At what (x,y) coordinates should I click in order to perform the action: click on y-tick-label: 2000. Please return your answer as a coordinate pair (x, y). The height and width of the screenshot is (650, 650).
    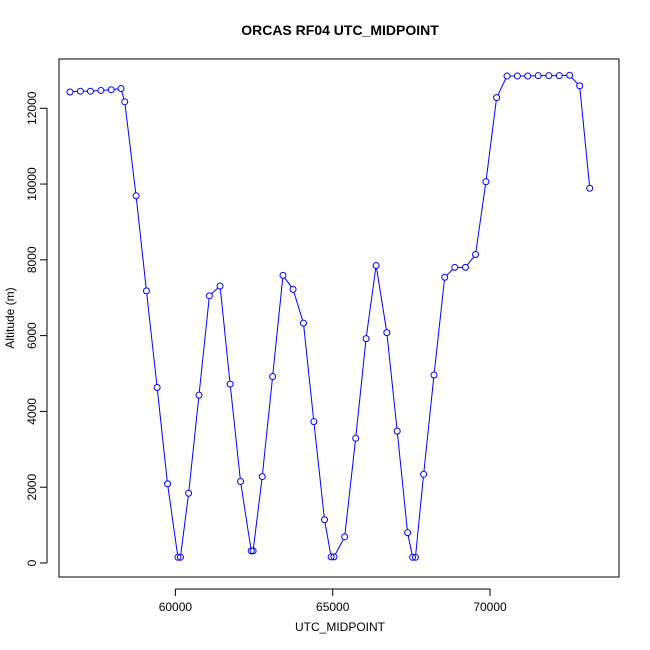
    Looking at the image, I should click on (32, 487).